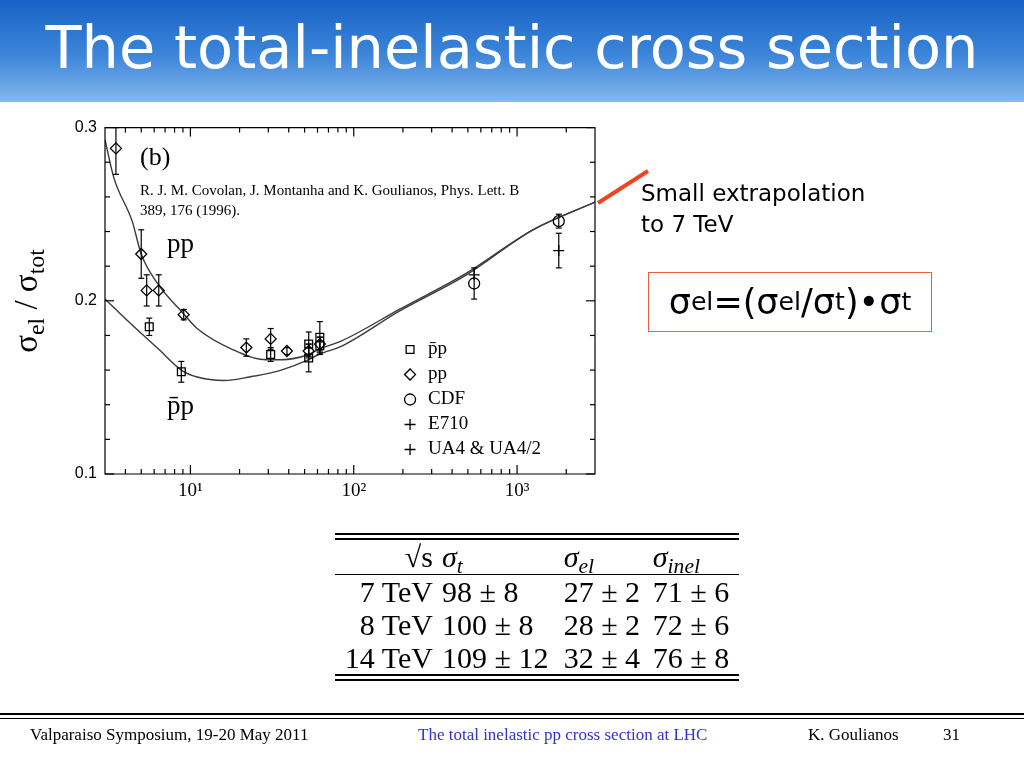 Image resolution: width=1024 pixels, height=768 pixels. What do you see at coordinates (448, 423) in the screenshot?
I see `legend-label: E710` at bounding box center [448, 423].